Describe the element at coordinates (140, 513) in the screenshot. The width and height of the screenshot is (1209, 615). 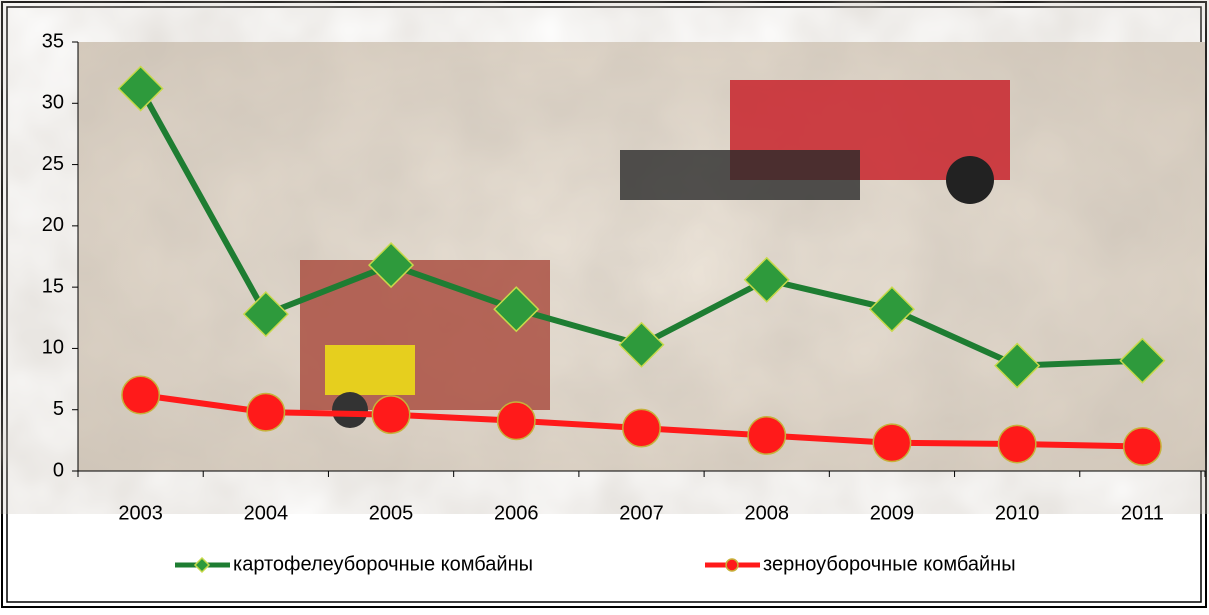
I see `x-tick-label: 2003` at that location.